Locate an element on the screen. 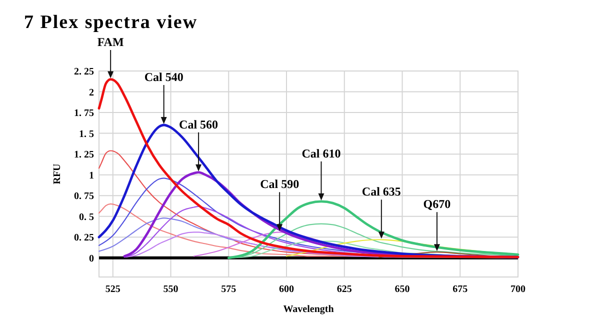 The width and height of the screenshot is (607, 330). annotation: Q670 is located at coordinates (437, 204).